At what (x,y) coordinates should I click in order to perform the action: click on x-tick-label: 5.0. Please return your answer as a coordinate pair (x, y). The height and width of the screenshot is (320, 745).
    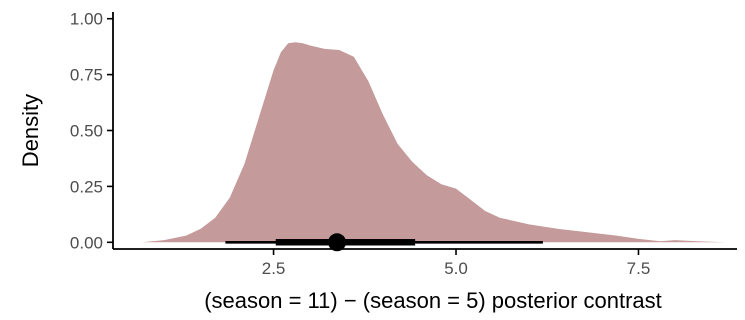
    Looking at the image, I should click on (456, 268).